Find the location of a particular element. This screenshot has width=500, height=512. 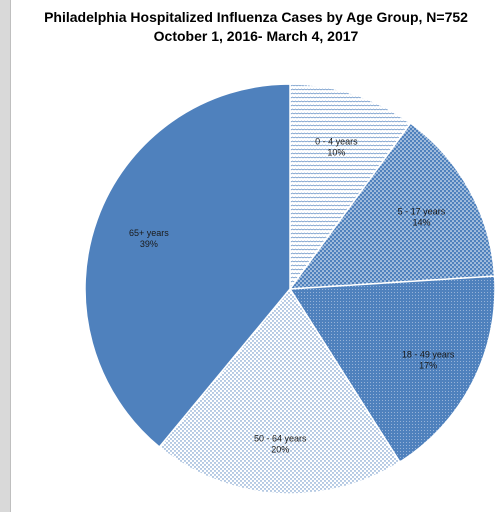

chart-subtitle-line: October 1, 2016- March 4, 2017 is located at coordinates (256, 36).